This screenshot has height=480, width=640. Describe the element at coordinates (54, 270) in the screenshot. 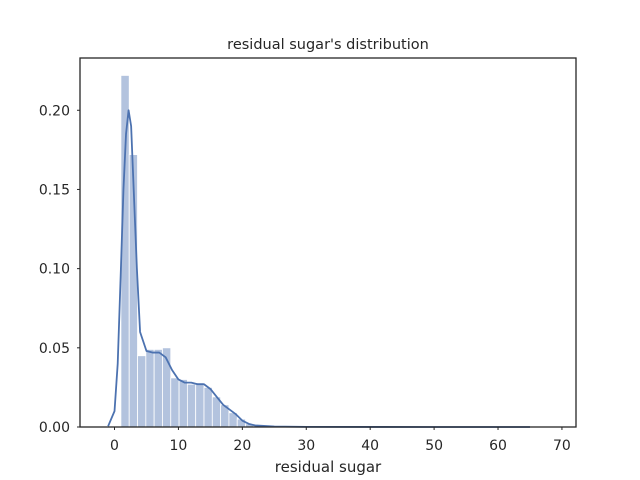

I see `y-tick-label: 0.10` at that location.